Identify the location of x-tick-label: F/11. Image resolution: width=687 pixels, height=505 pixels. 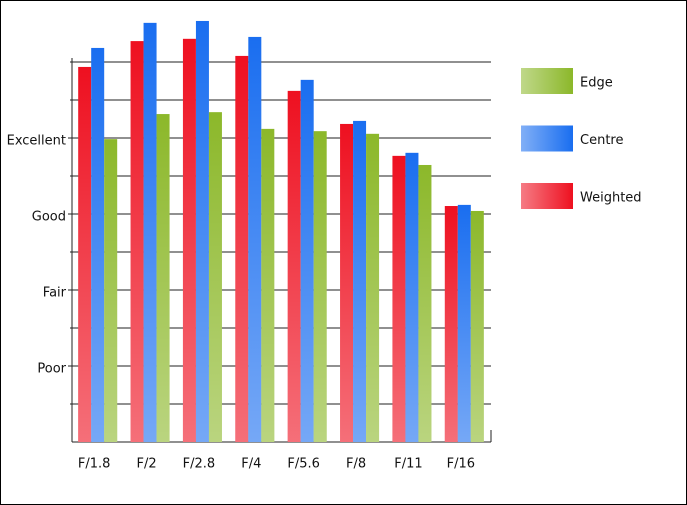
(408, 464).